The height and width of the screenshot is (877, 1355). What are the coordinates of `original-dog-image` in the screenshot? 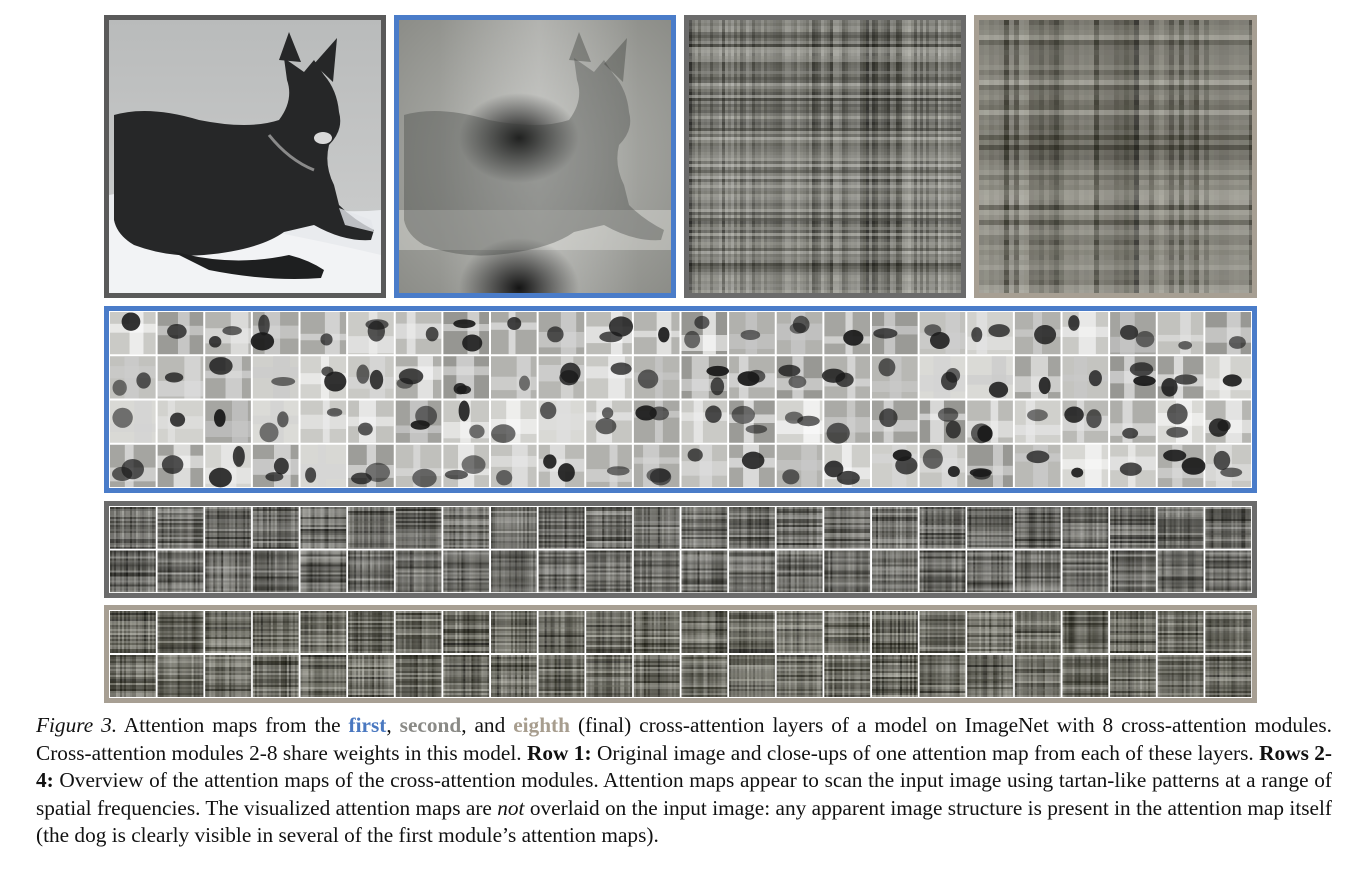 It's located at (245, 156).